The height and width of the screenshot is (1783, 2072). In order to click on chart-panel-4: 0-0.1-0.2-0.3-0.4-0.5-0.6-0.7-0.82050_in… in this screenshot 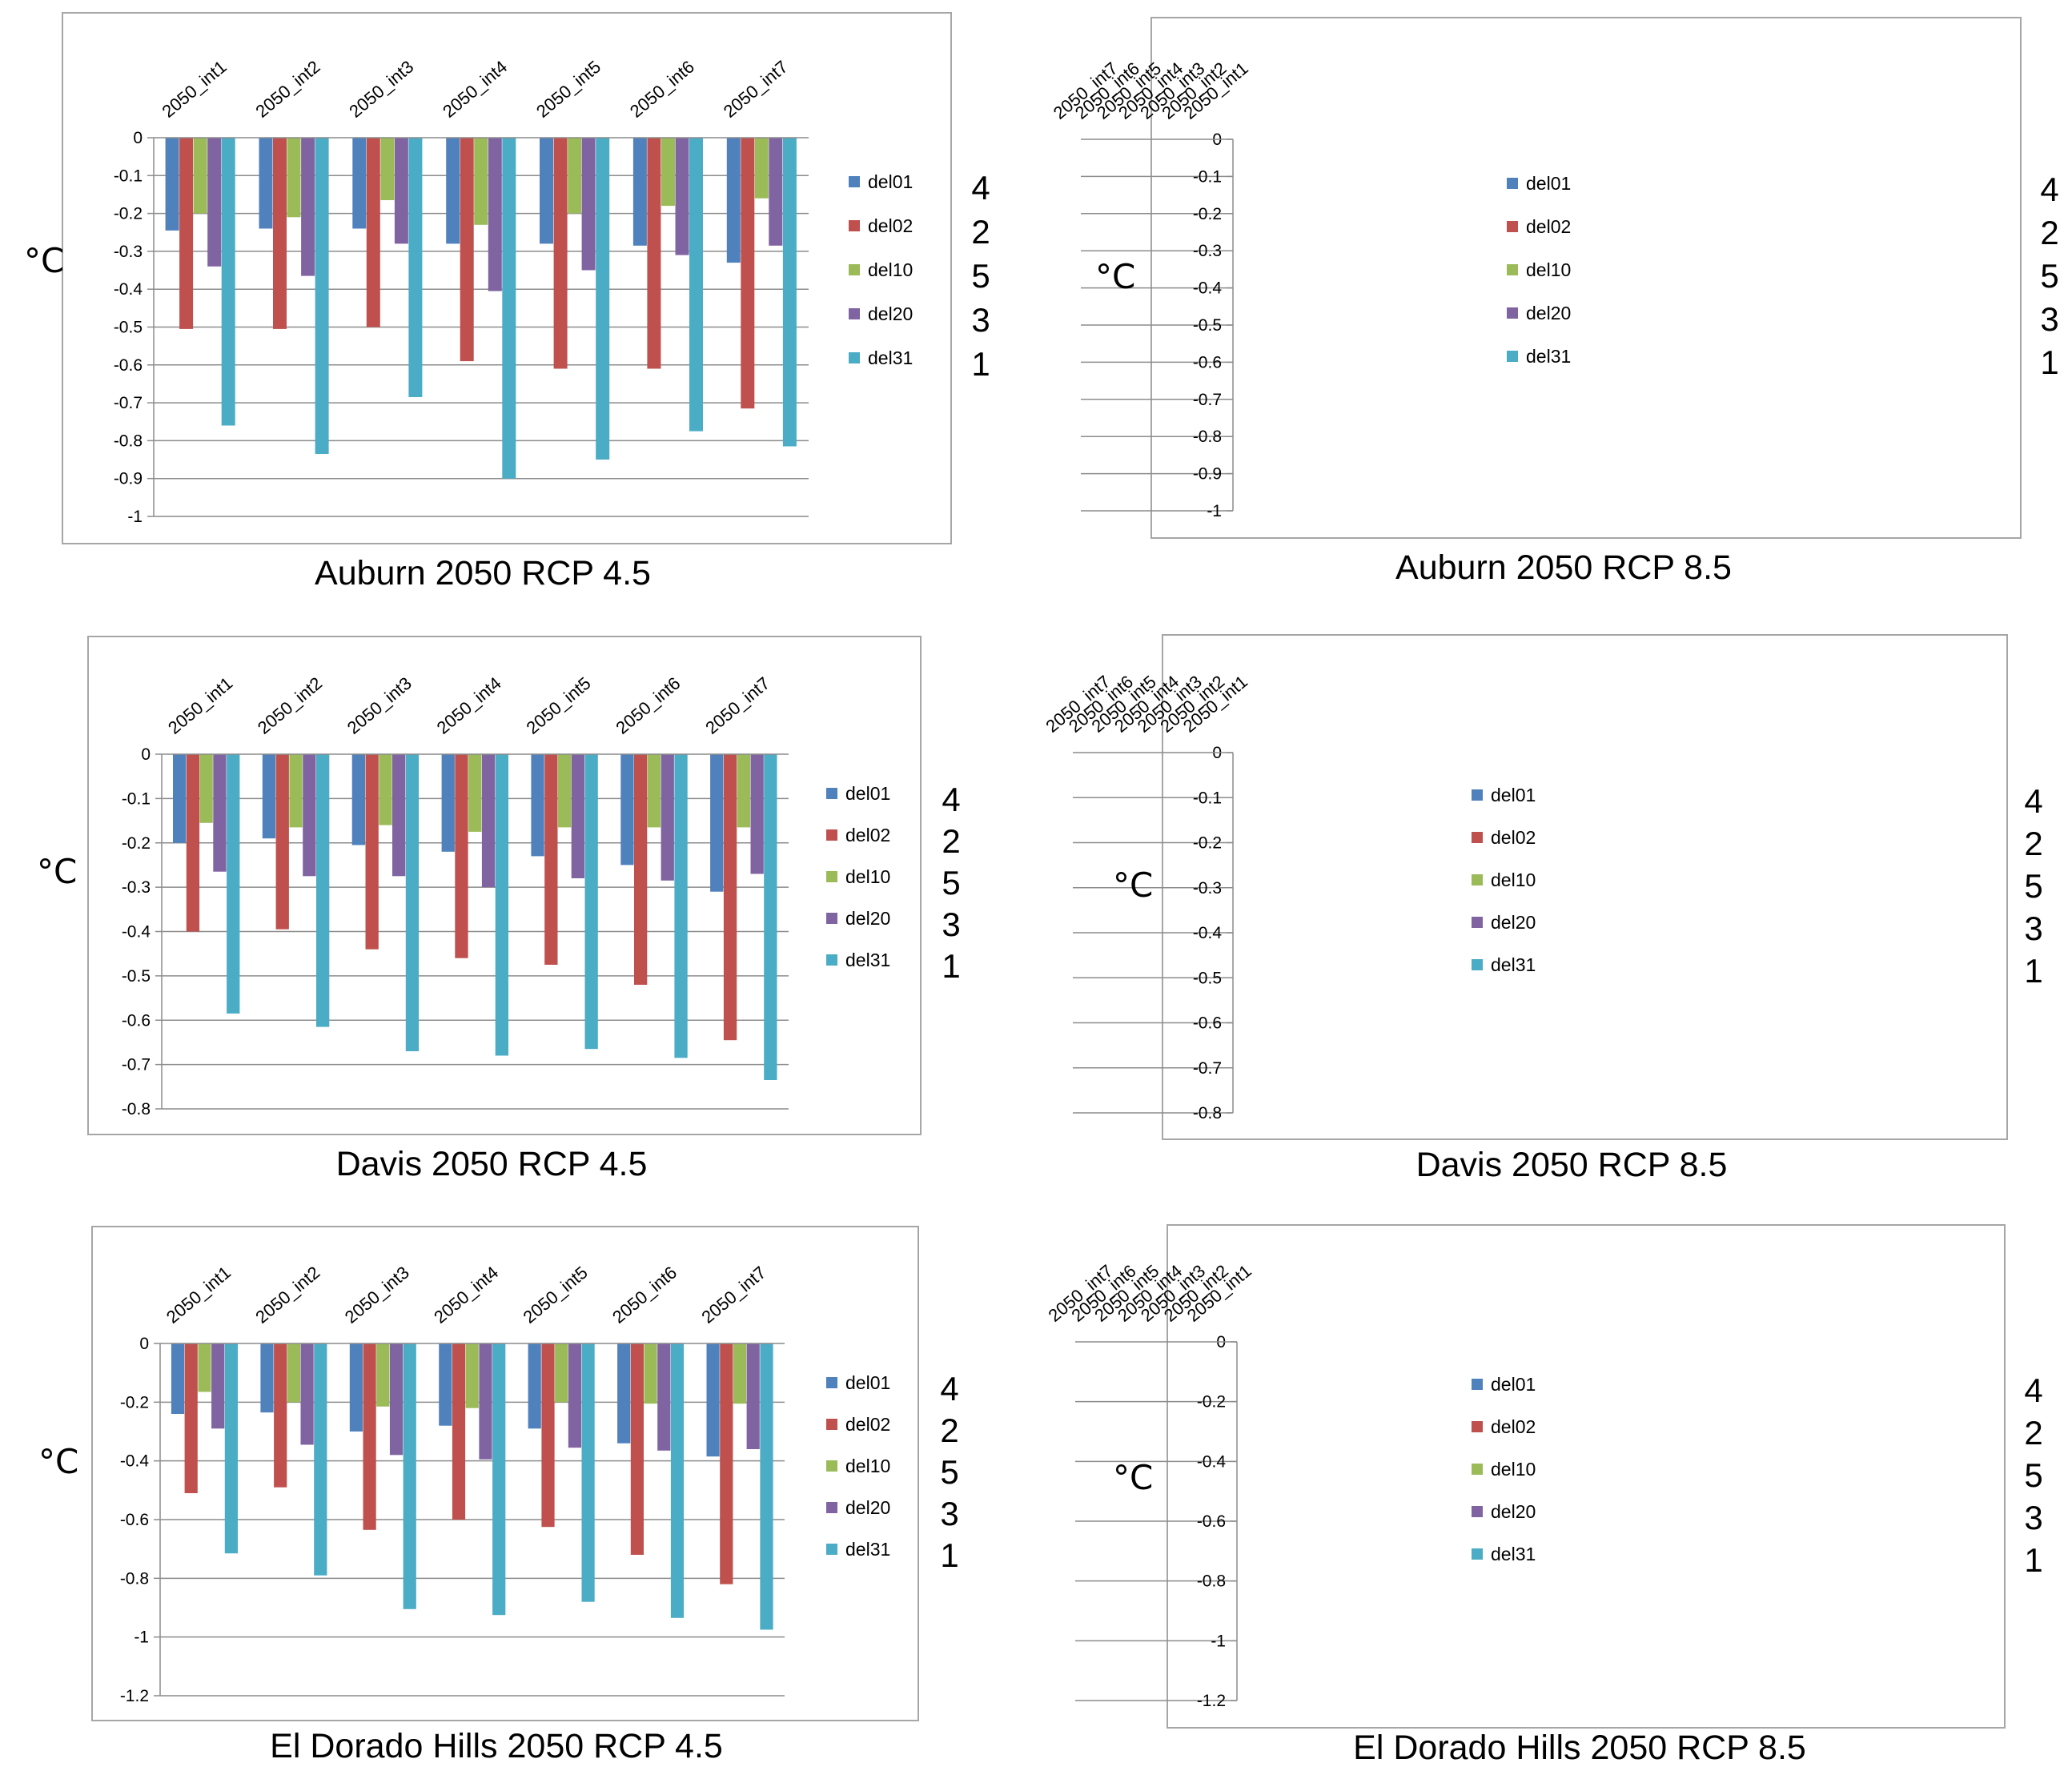, I will do `click(1542, 909)`.